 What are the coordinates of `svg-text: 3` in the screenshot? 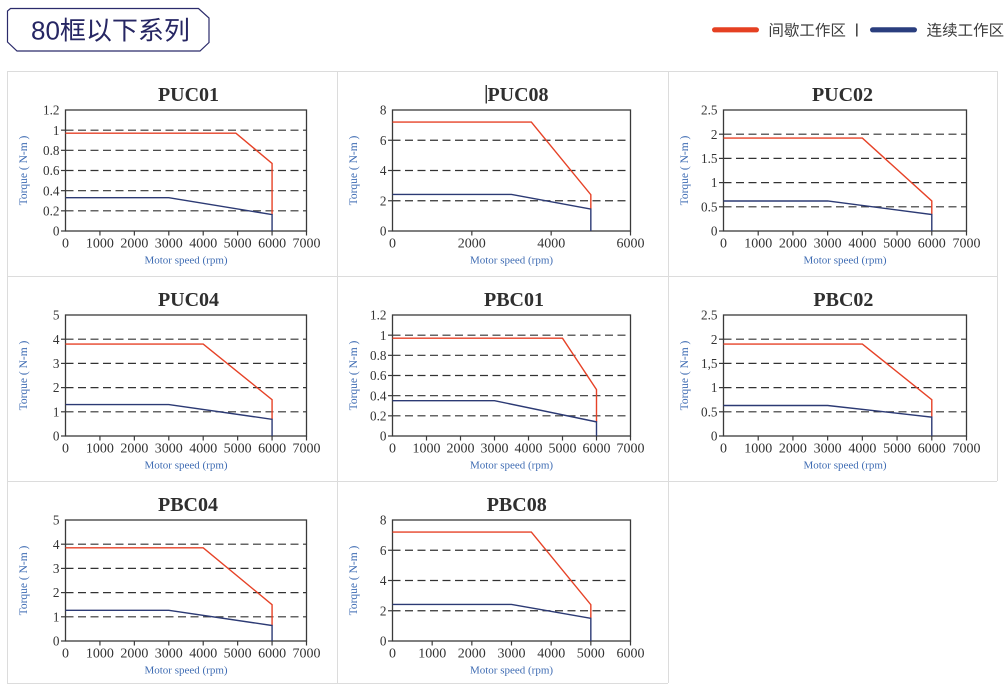 It's located at (56, 568).